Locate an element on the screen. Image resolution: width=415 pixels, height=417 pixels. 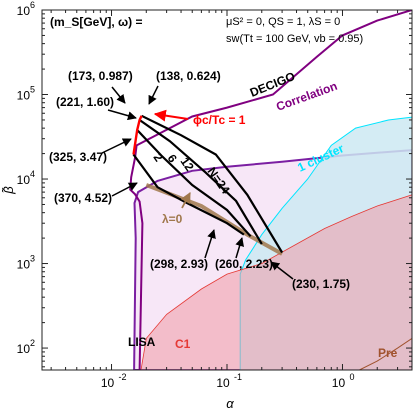
x-tick-exp: -1 is located at coordinates (238, 377).